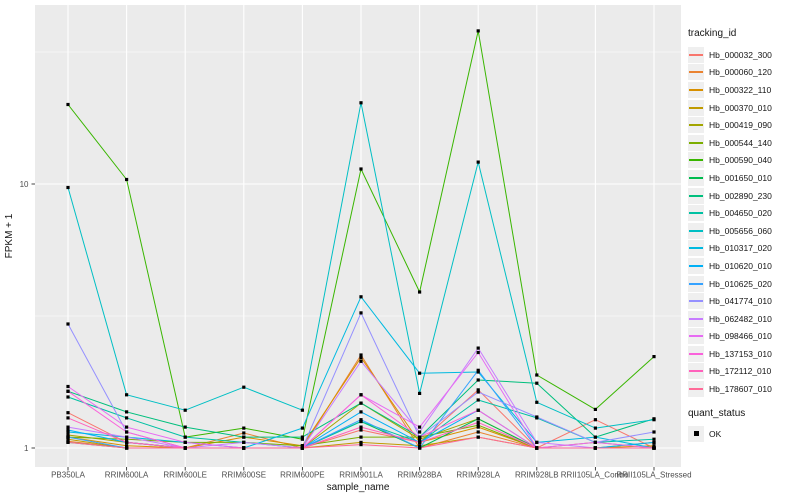 The height and width of the screenshot is (500, 800). Describe the element at coordinates (740, 177) in the screenshot. I see `legend-label: Hb_001650_010` at that location.